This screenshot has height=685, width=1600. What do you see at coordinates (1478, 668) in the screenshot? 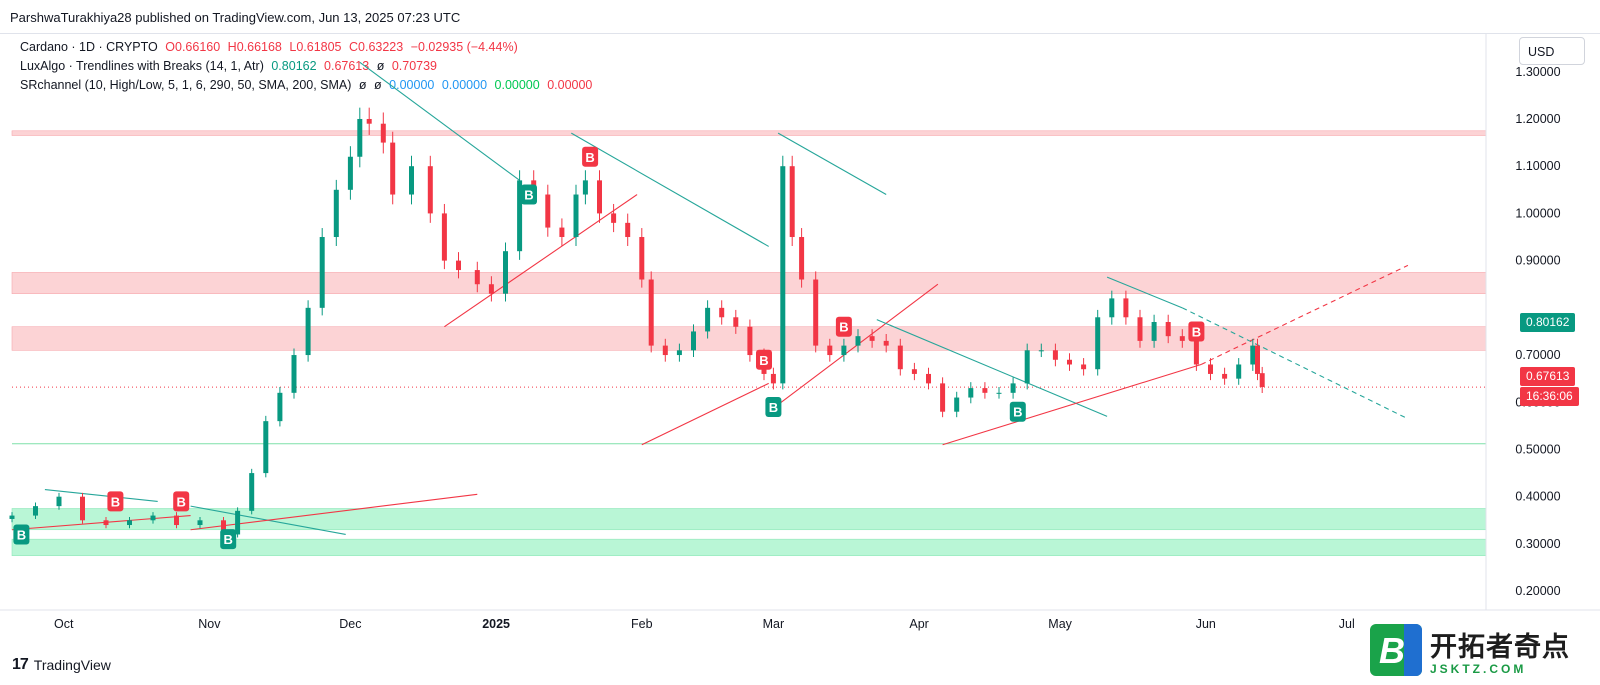
I see `watermark-subtitle: JSKTZ.COM` at bounding box center [1478, 668].